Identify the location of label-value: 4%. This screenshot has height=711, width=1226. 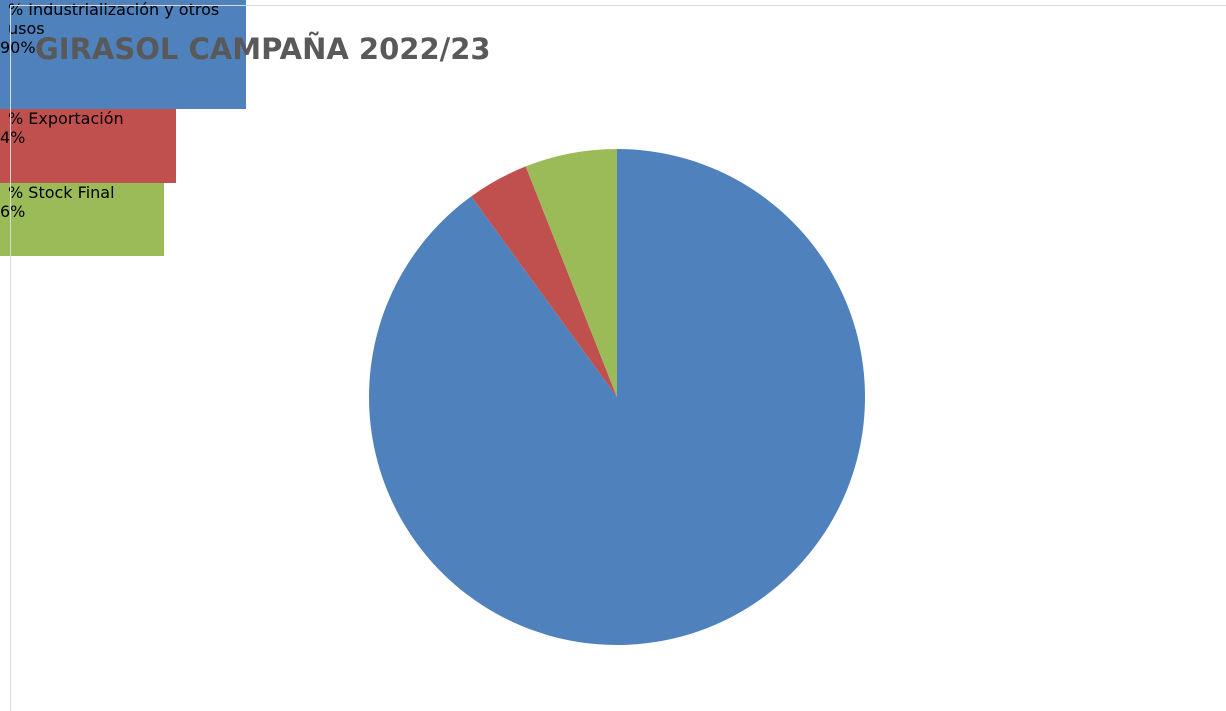
(13, 137).